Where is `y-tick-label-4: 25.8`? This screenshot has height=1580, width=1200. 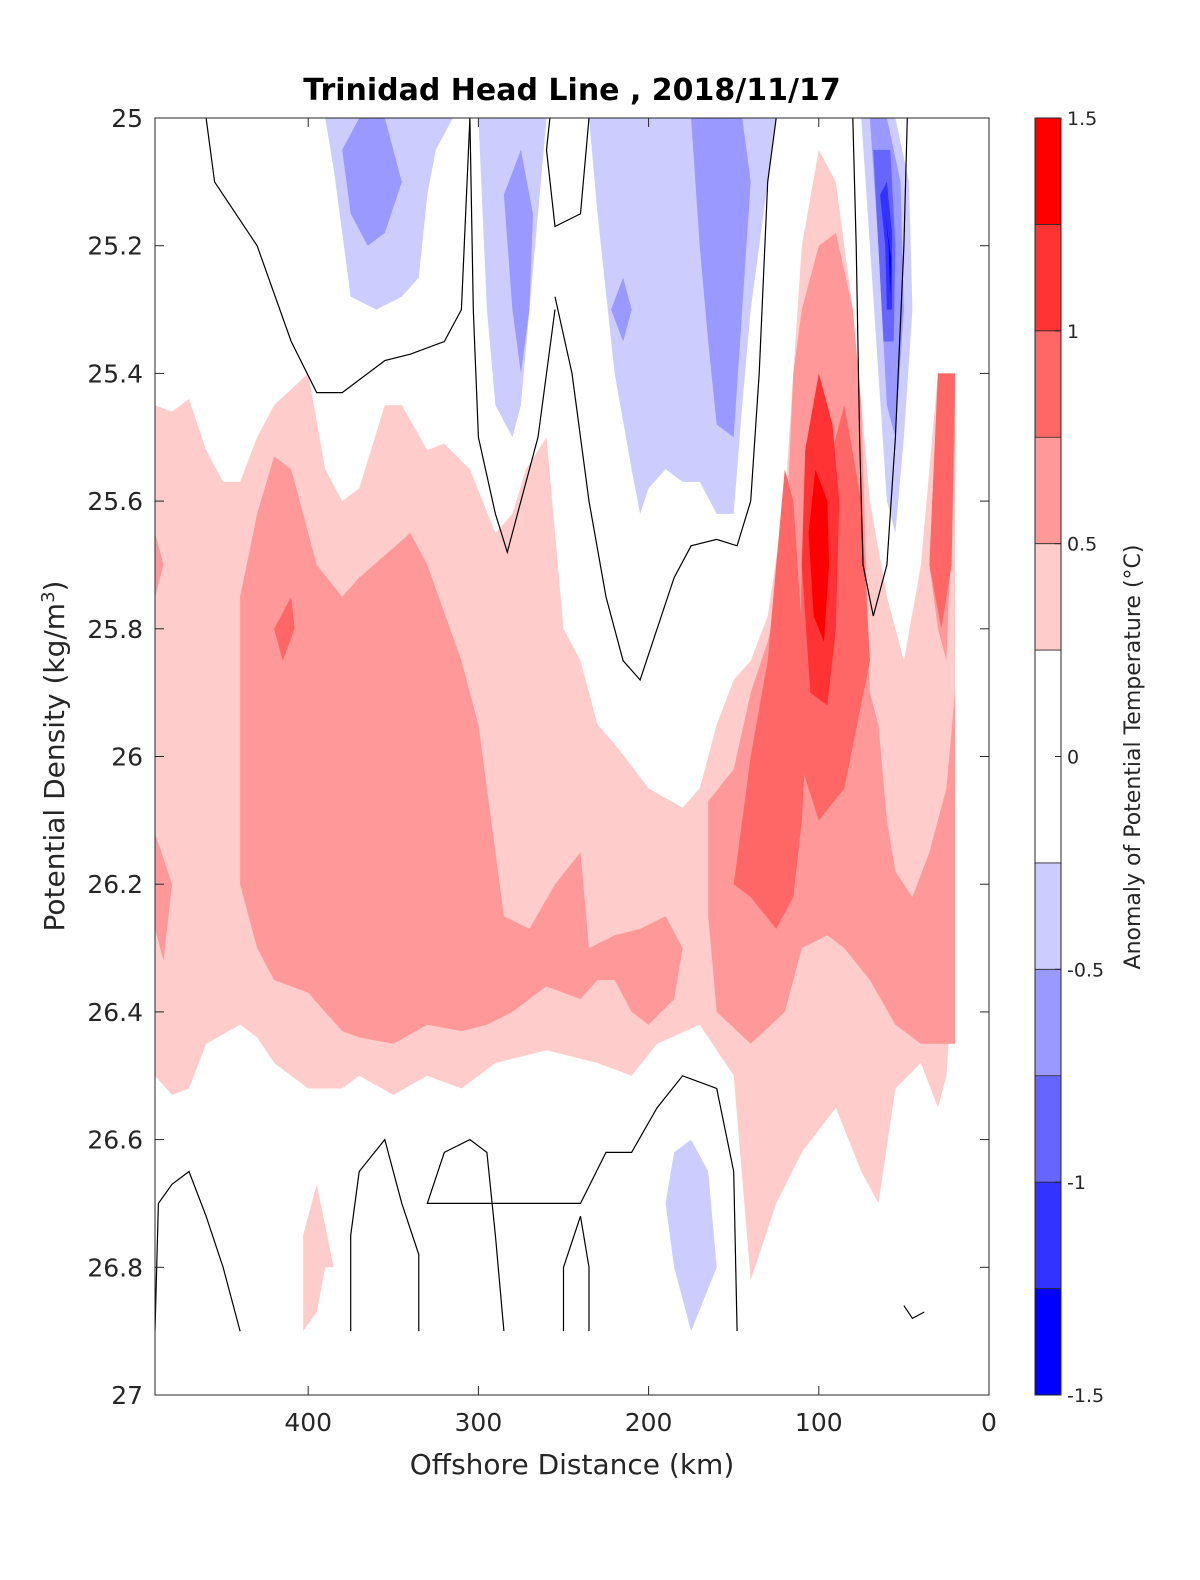
y-tick-label-4: 25.8 is located at coordinates (115, 629).